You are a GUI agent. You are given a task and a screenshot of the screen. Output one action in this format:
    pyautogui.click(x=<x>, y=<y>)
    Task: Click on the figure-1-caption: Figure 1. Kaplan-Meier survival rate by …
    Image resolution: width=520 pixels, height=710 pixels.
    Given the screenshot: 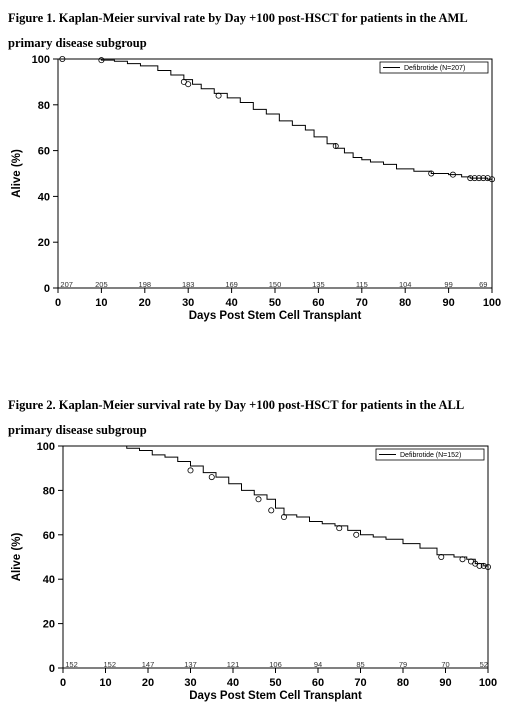 What is the action you would take?
    pyautogui.click(x=237, y=30)
    